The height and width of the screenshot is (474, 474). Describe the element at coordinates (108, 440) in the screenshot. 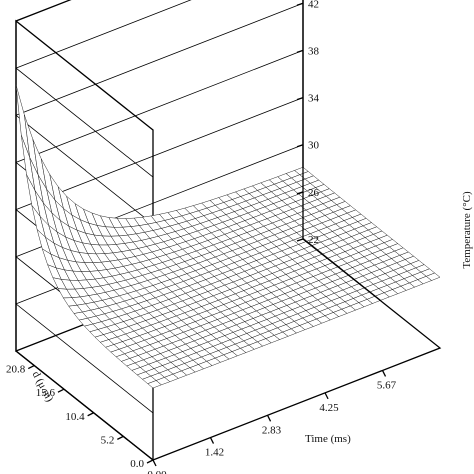

I see `y-tick-label: 5.2` at that location.